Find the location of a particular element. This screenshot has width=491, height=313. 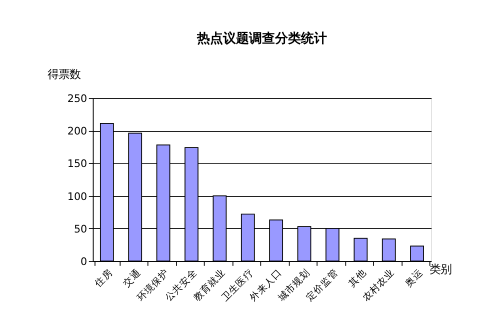

y-tick-label: 50 is located at coordinates (81, 229).